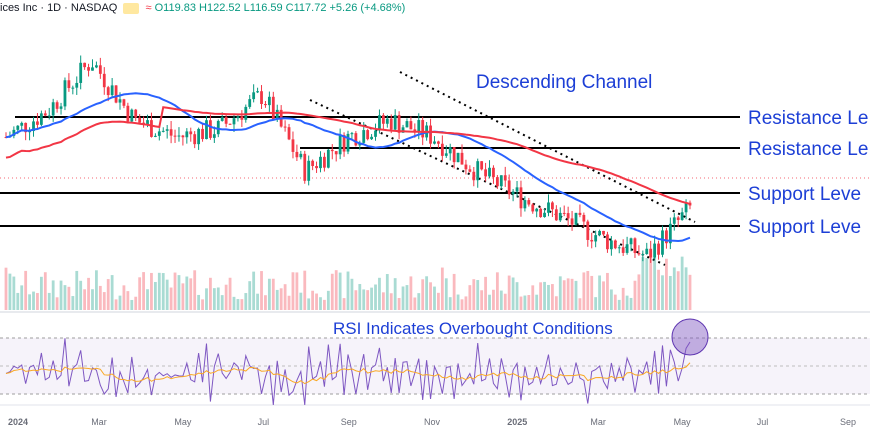  What do you see at coordinates (348, 280) in the screenshot?
I see `volume-bars` at bounding box center [348, 280].